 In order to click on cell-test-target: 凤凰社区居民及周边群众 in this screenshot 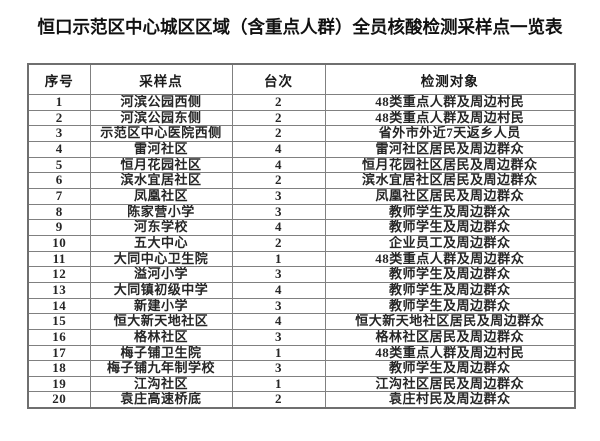, I will do `click(450, 196)`.